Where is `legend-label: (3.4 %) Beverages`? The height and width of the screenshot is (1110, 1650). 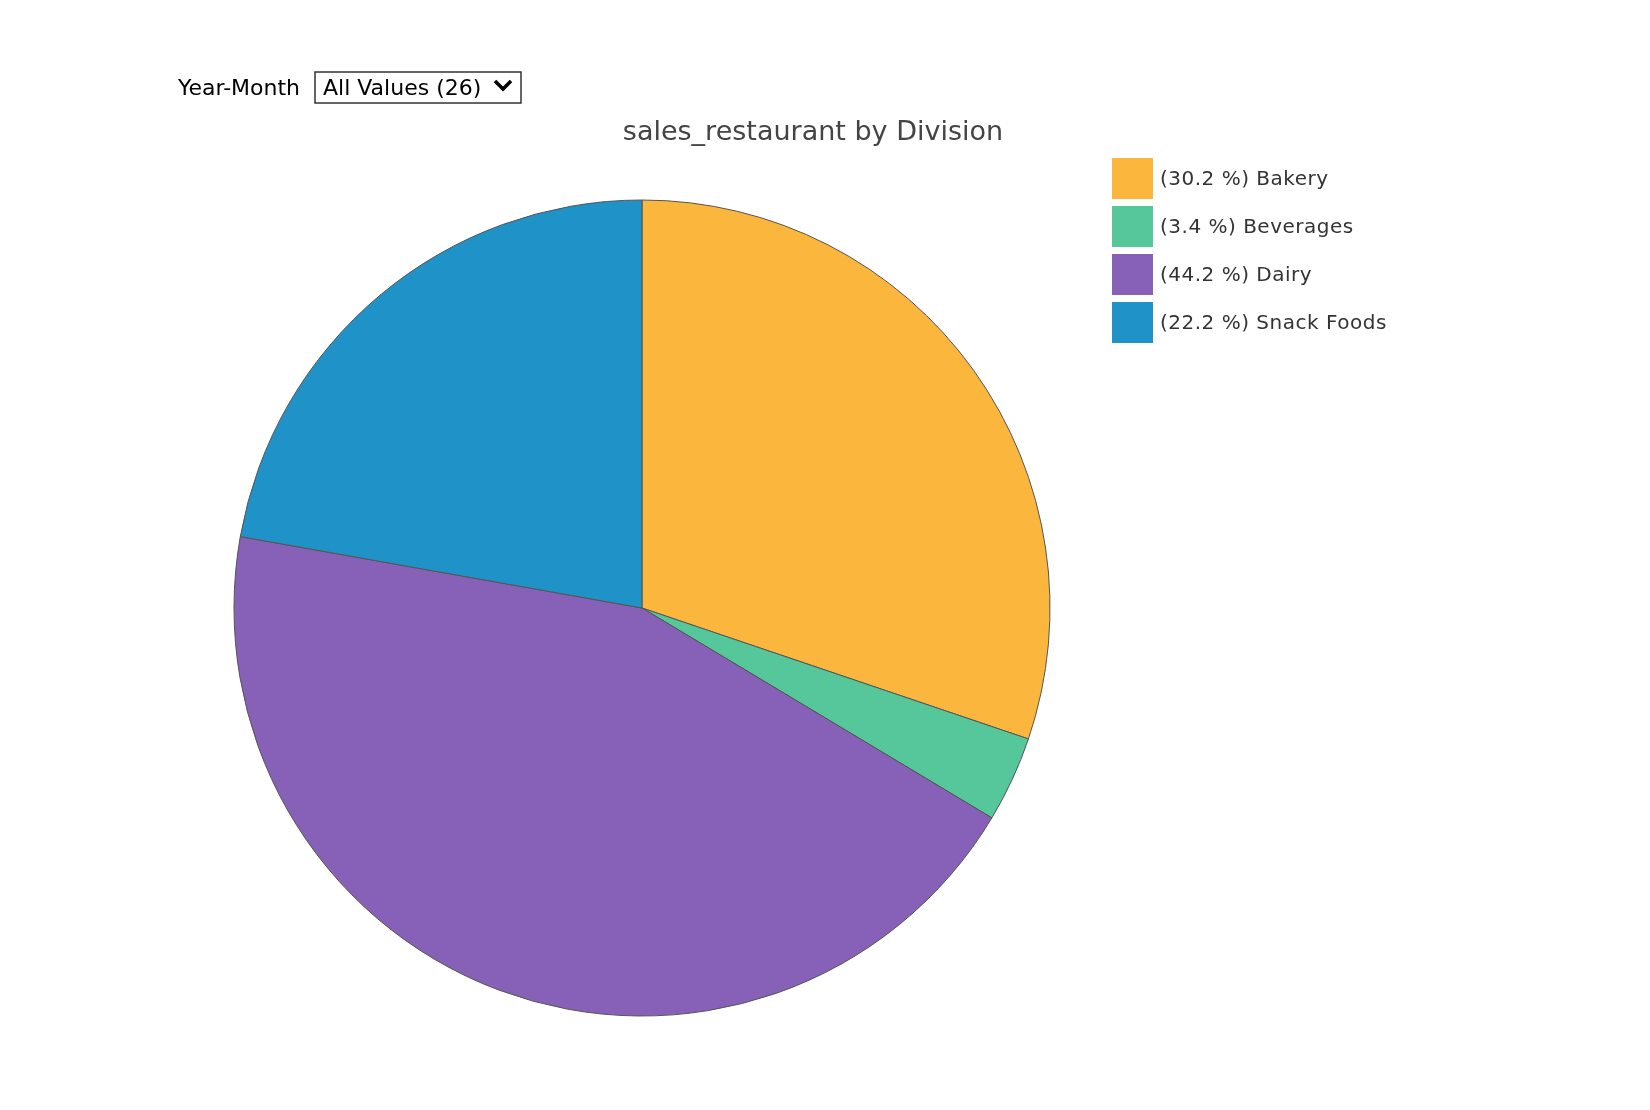
legend-label: (3.4 %) Beverages is located at coordinates (1257, 226).